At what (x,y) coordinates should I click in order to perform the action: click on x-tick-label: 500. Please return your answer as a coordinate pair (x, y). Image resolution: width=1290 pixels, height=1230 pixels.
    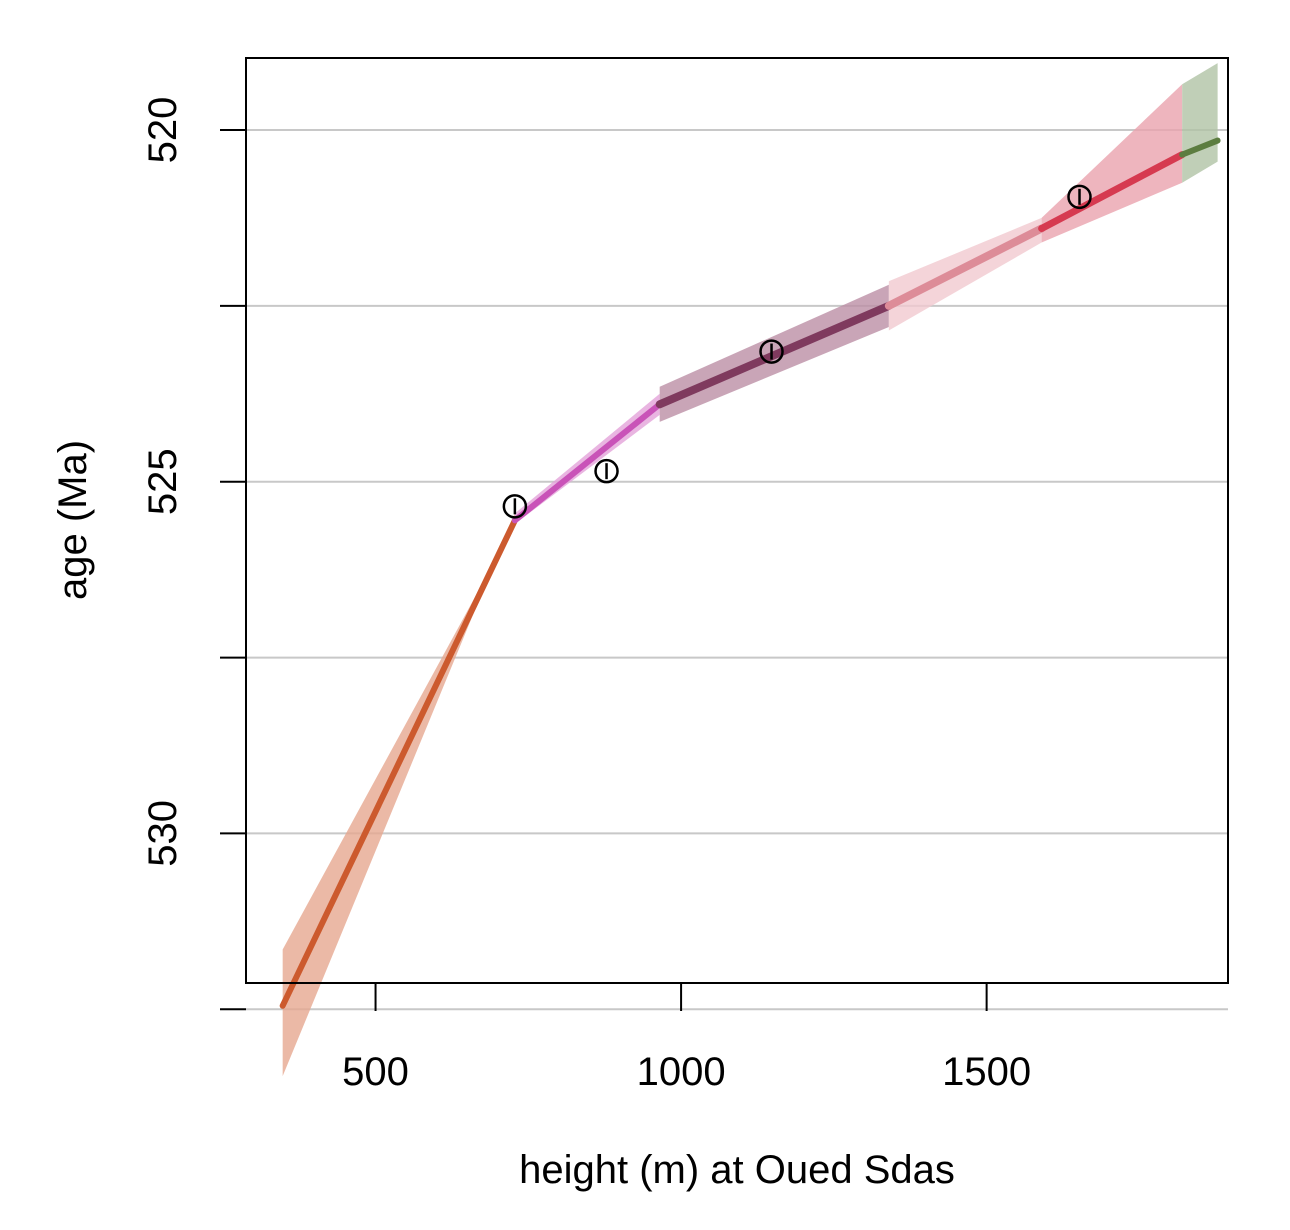
    Looking at the image, I should click on (375, 1072).